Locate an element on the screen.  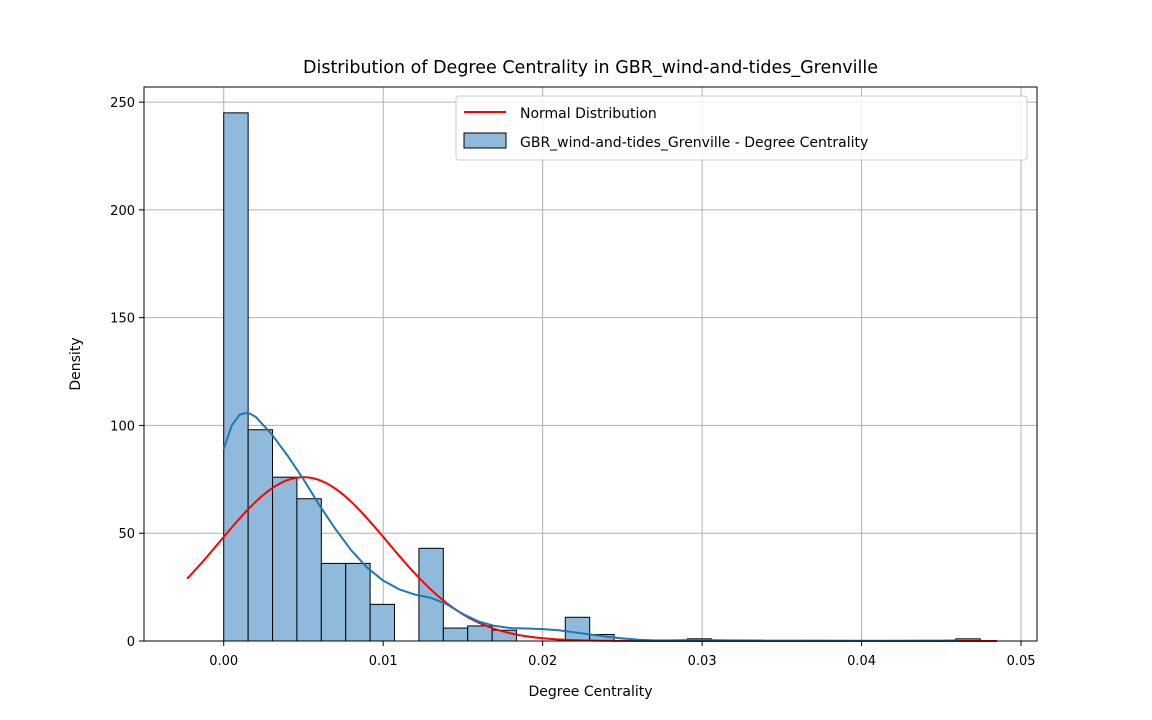
y-tick-label: 100 is located at coordinates (122, 426).